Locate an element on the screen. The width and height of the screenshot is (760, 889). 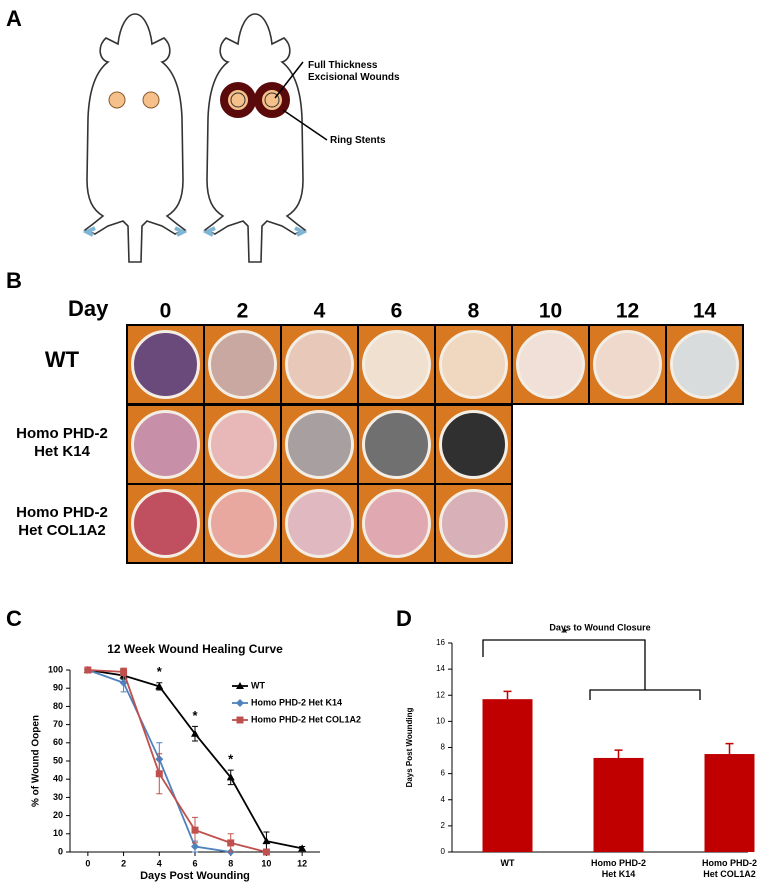
y-tick-label: 60 is located at coordinates (58, 742).